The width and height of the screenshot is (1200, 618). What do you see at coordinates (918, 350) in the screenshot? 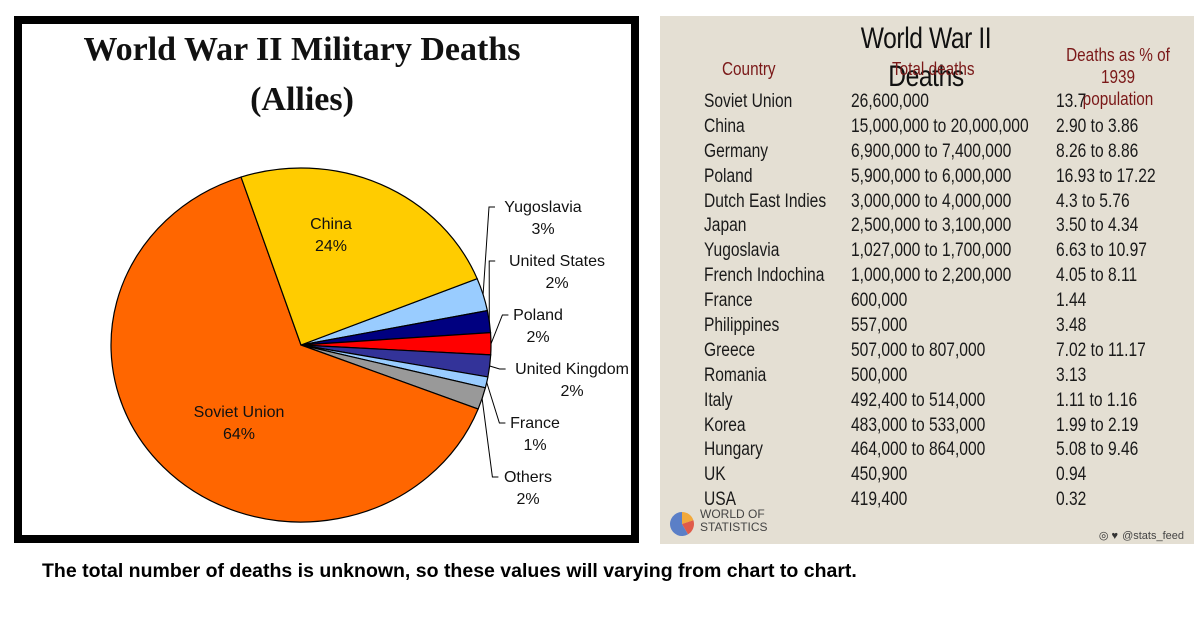
I see `cell-total-deaths: 507,000 to 807,000` at bounding box center [918, 350].